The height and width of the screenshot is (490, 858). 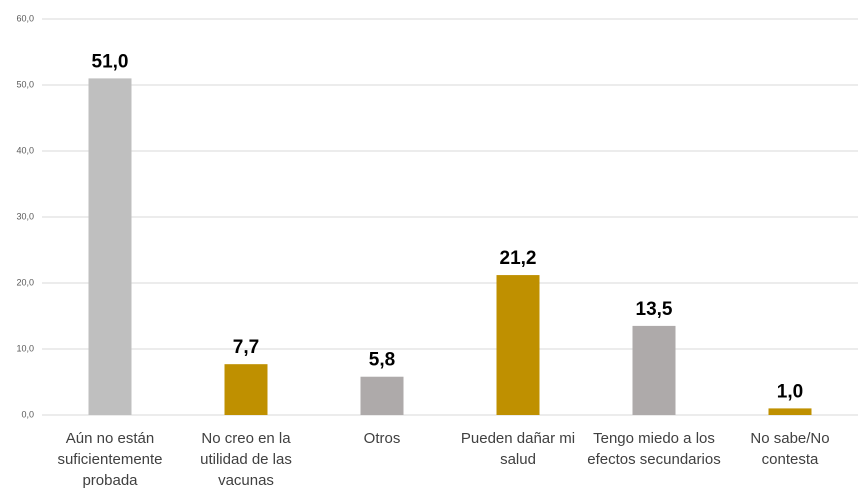 I want to click on x-tick-label: Pueden dañar mi salud, so click(x=518, y=449).